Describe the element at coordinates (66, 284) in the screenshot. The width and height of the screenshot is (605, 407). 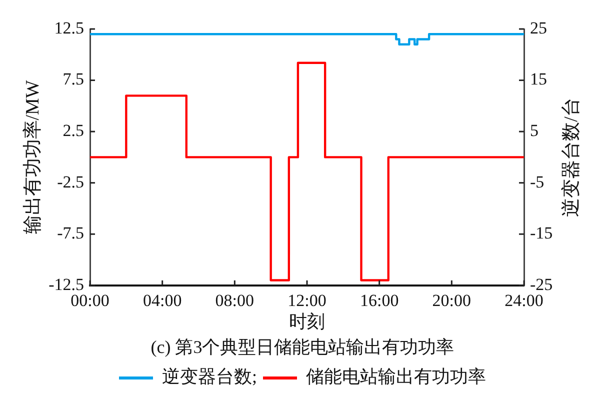
I see `y-tick-label: -12.5` at that location.